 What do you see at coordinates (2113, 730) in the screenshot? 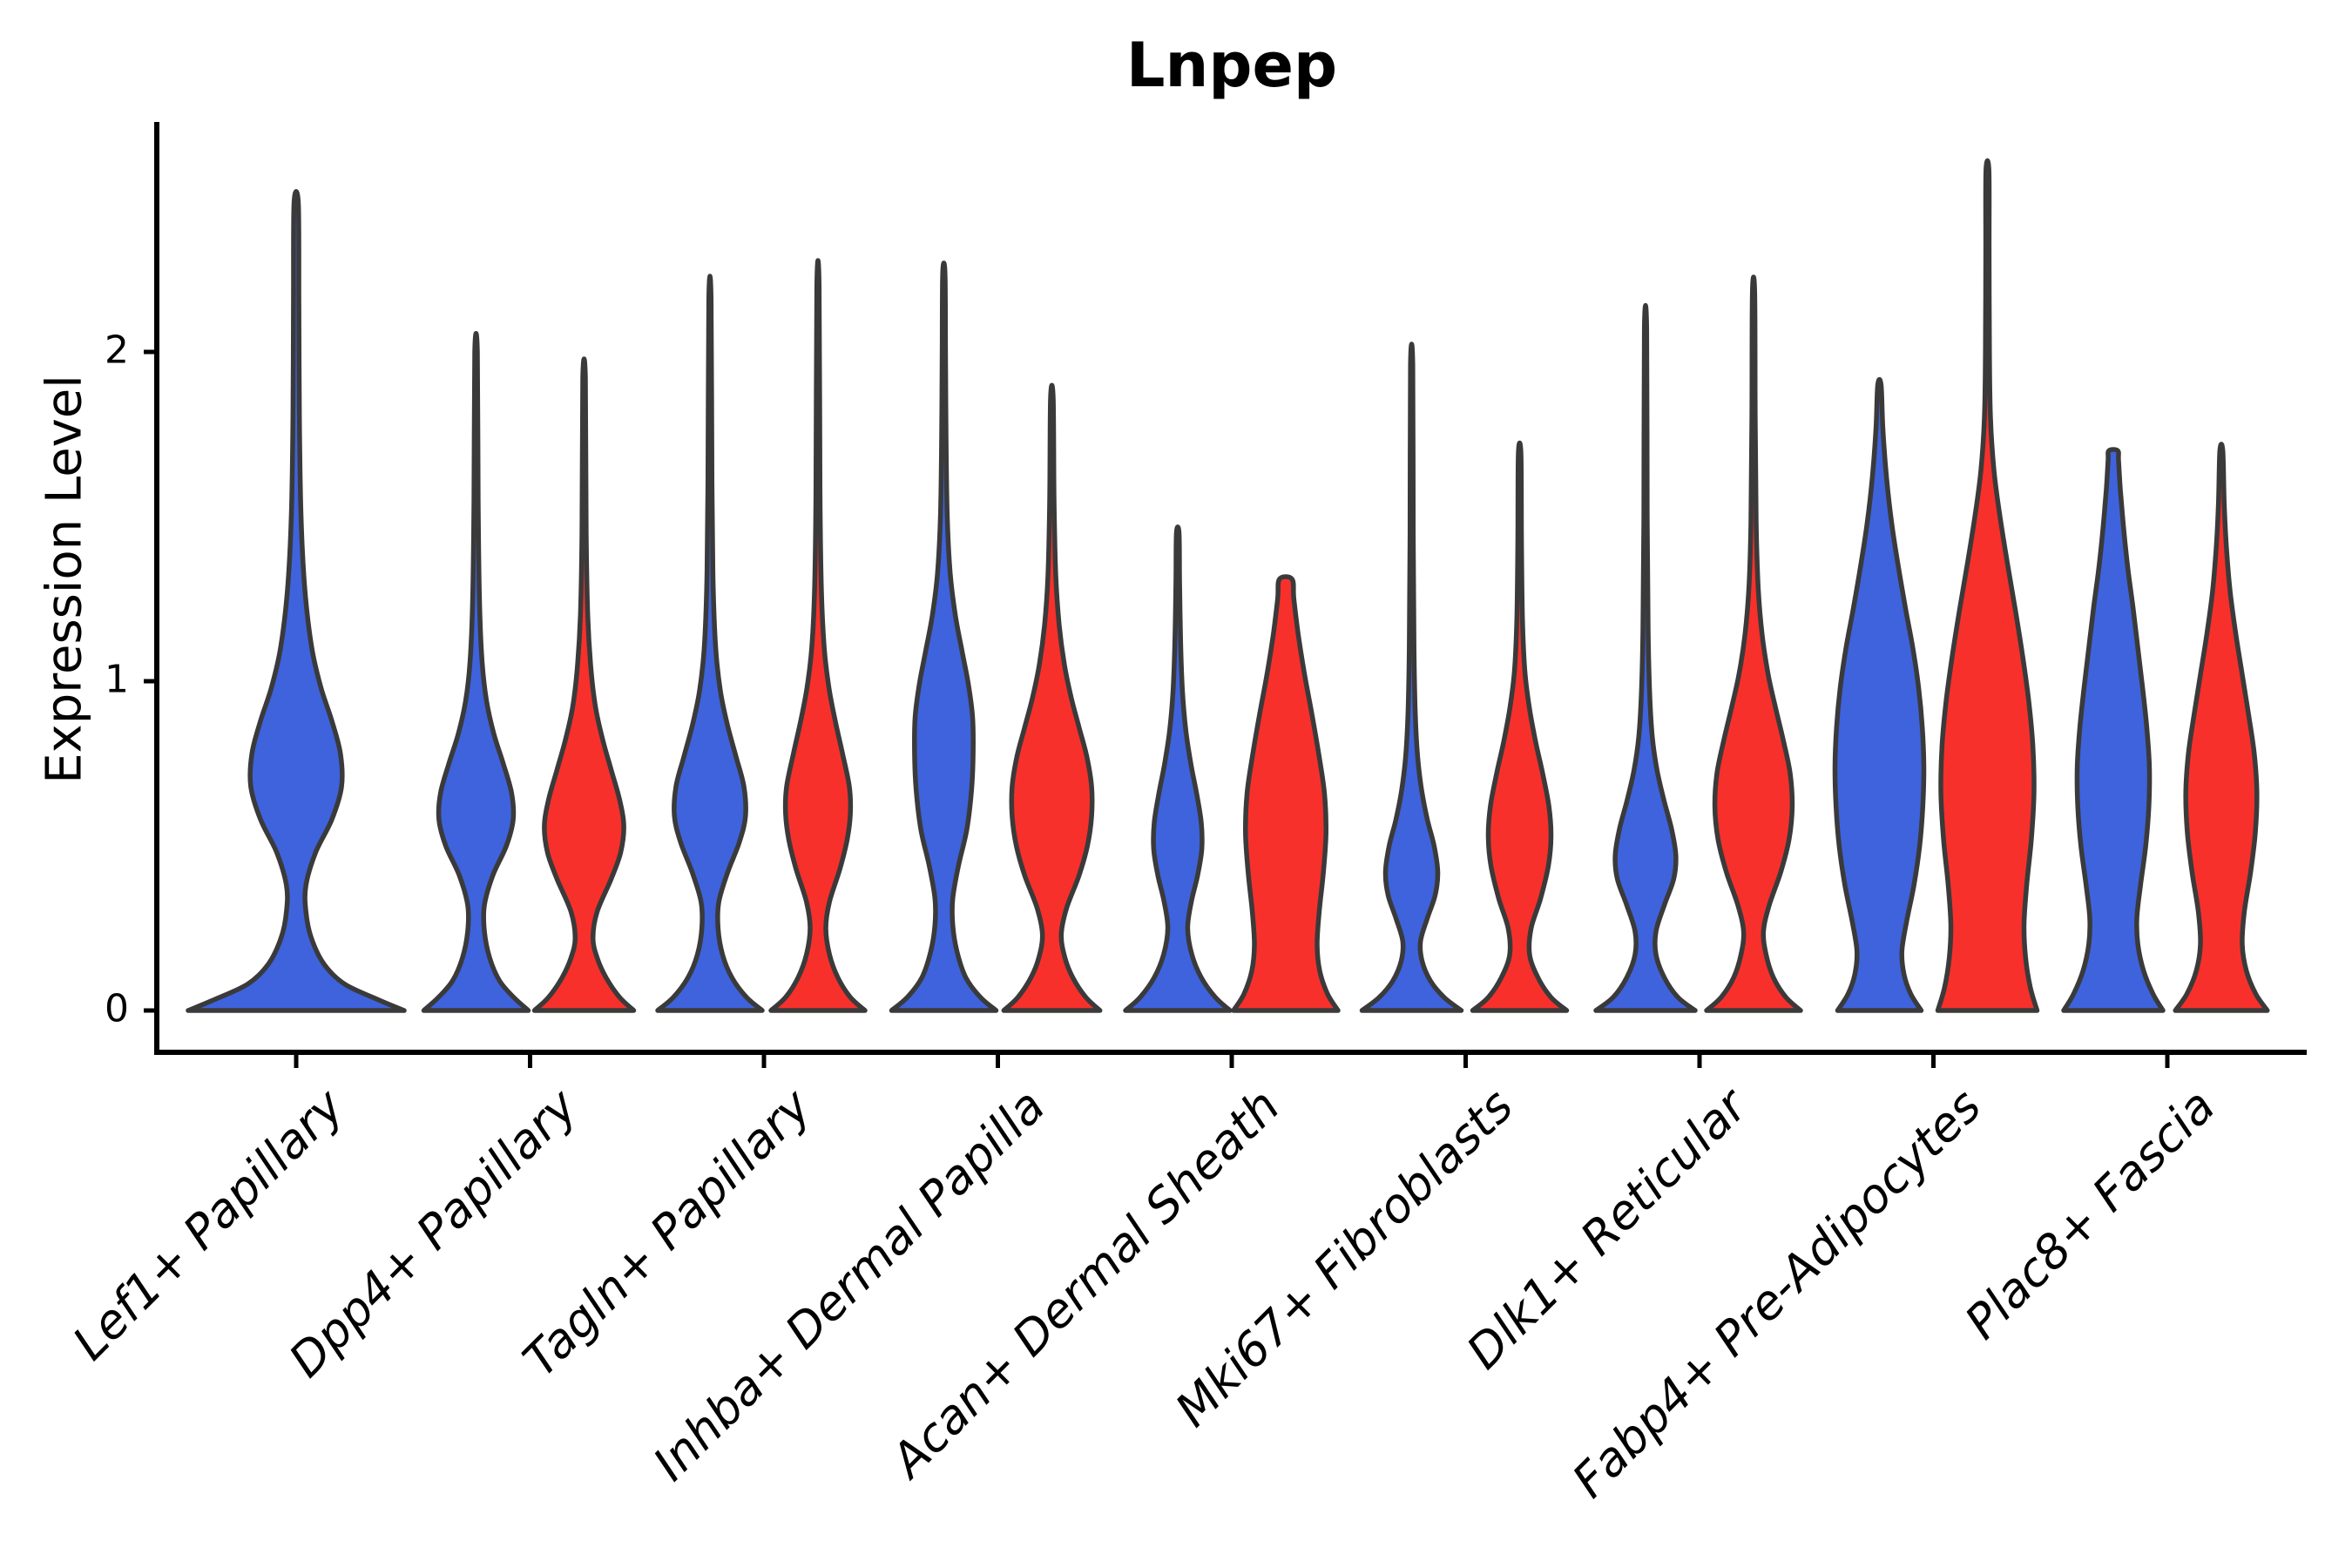
I see `violin-plac8-fascia-blue` at bounding box center [2113, 730].